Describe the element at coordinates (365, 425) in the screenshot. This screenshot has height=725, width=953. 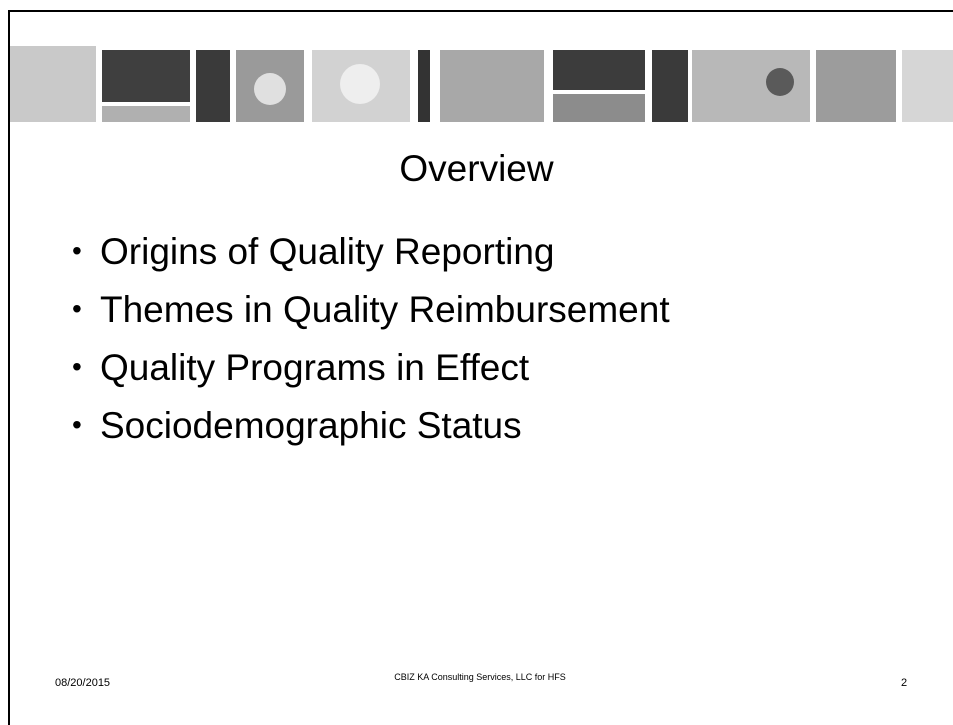
I see `bullet: Sociodemographic Status` at that location.